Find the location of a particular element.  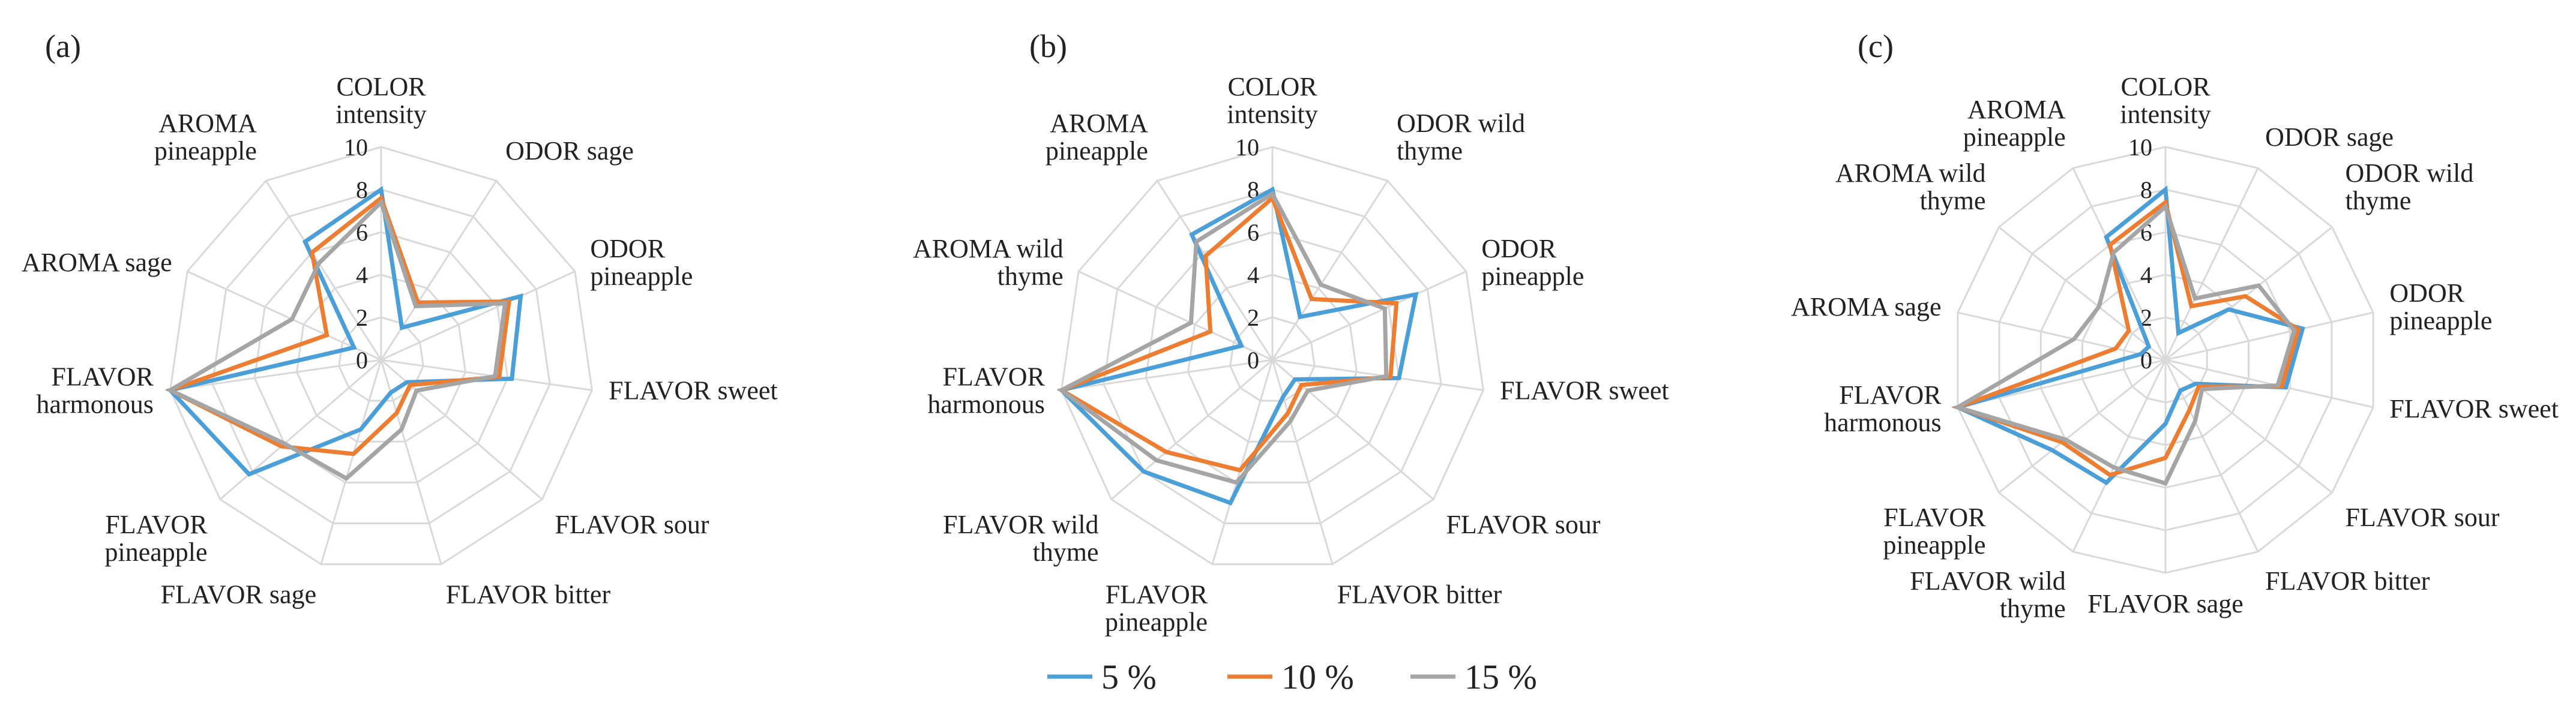

series-line-15-b is located at coordinates (1223, 338).